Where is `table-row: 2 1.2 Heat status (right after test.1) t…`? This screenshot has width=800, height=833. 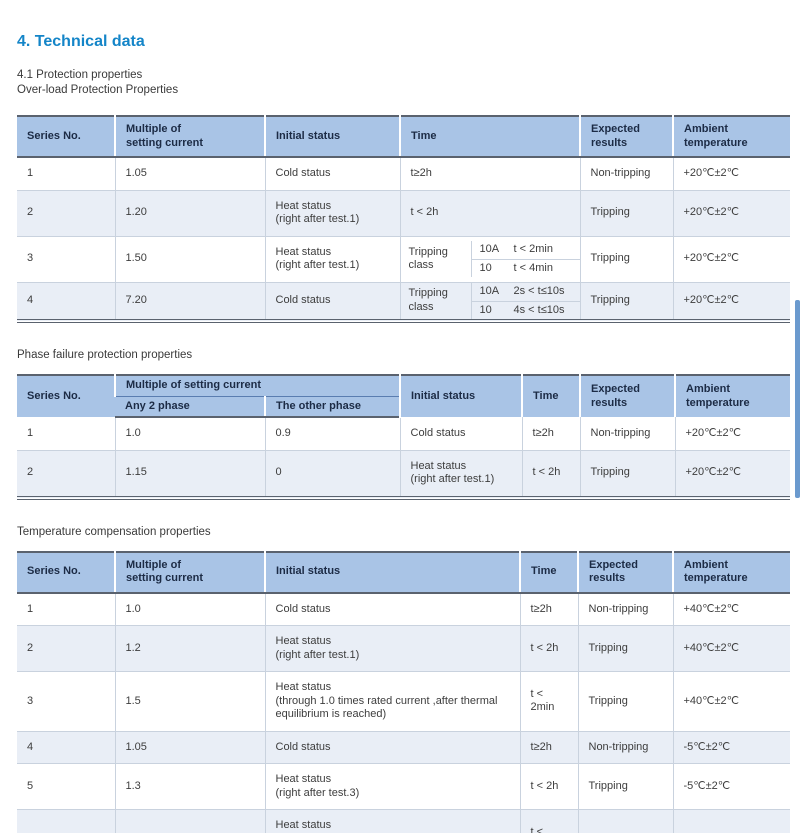 table-row: 2 1.2 Heat status (right after test.1) t… is located at coordinates (403, 648).